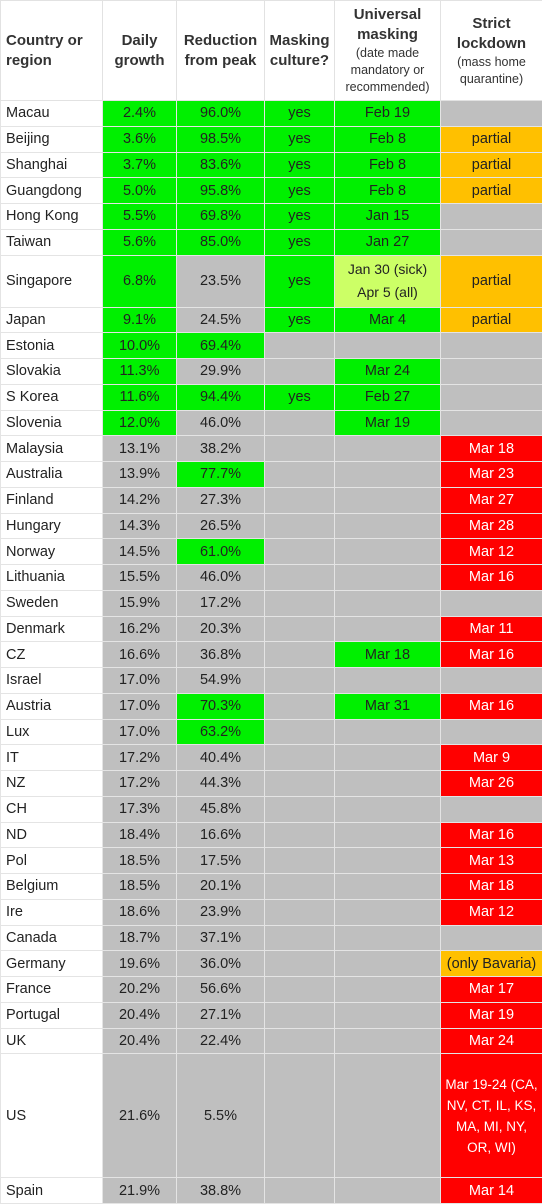 Image resolution: width=542 pixels, height=1204 pixels. Describe the element at coordinates (52, 346) in the screenshot. I see `country-cell: Estonia` at that location.